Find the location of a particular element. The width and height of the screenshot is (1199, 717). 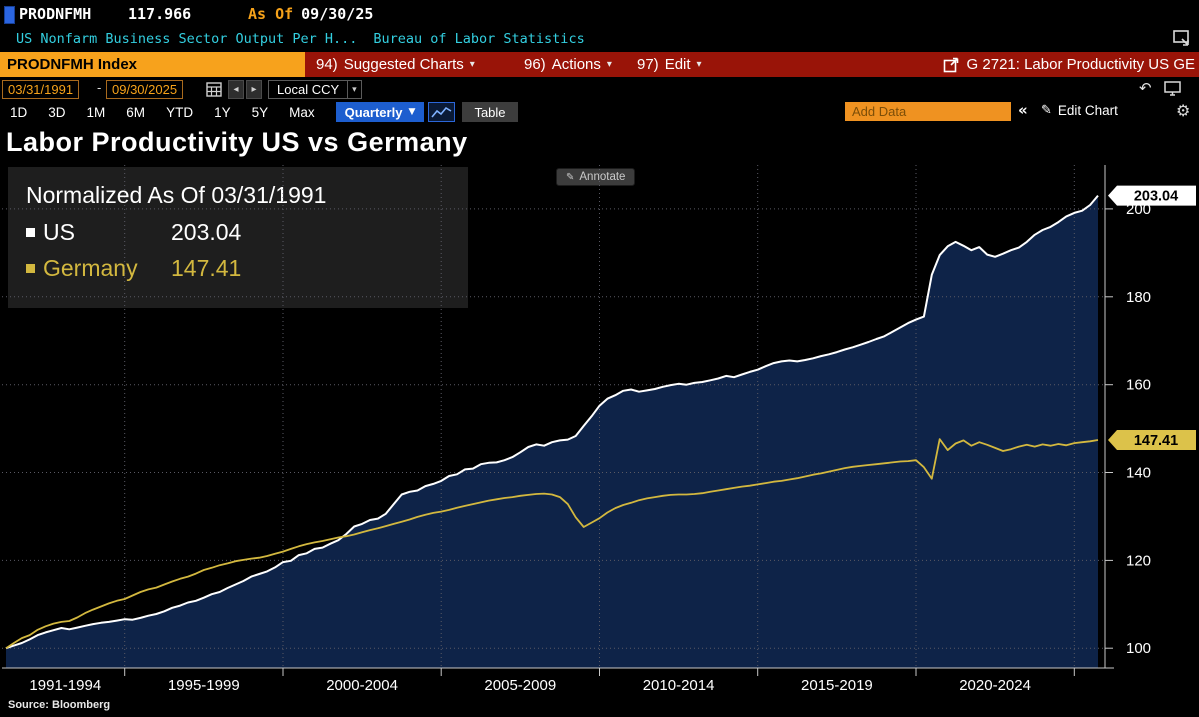

us-swatch-icon is located at coordinates (30, 232).